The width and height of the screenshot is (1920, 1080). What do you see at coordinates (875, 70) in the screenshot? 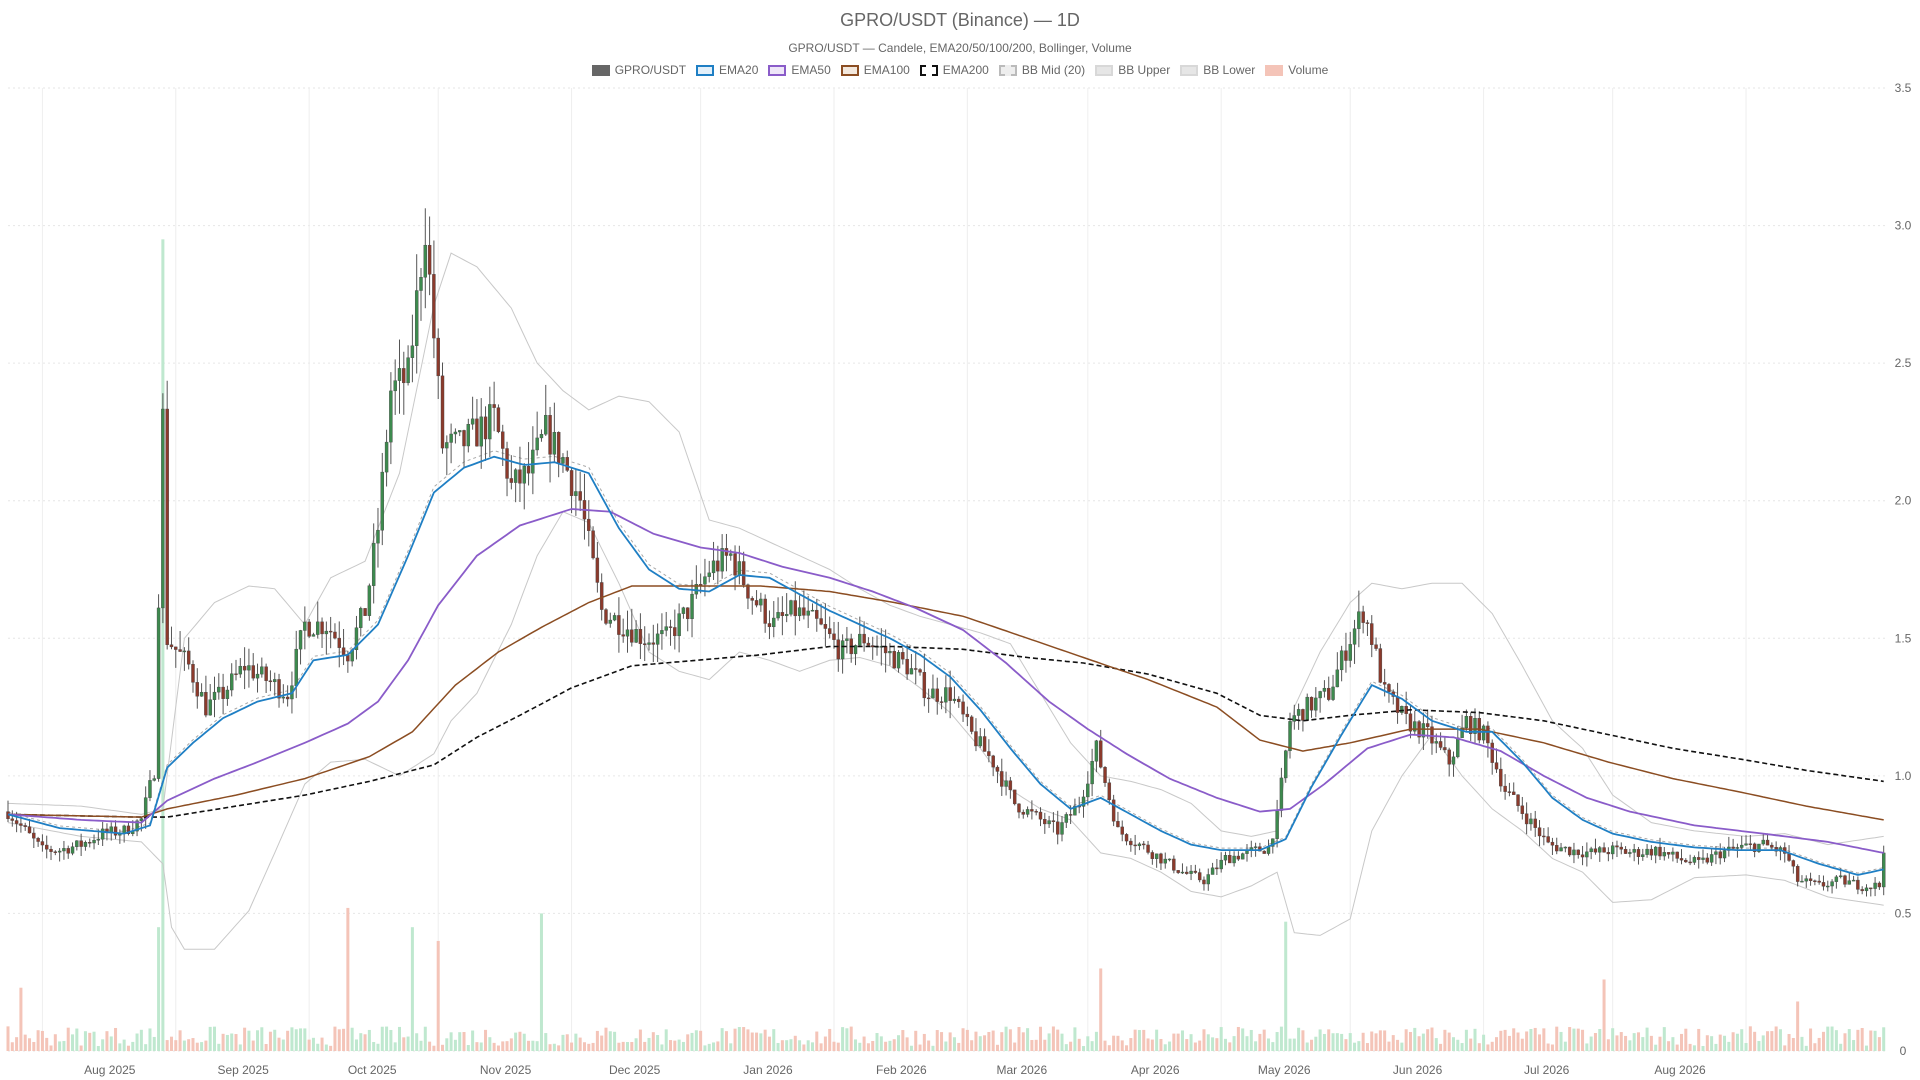
I see `legend-item-ema100: EMA100` at bounding box center [875, 70].